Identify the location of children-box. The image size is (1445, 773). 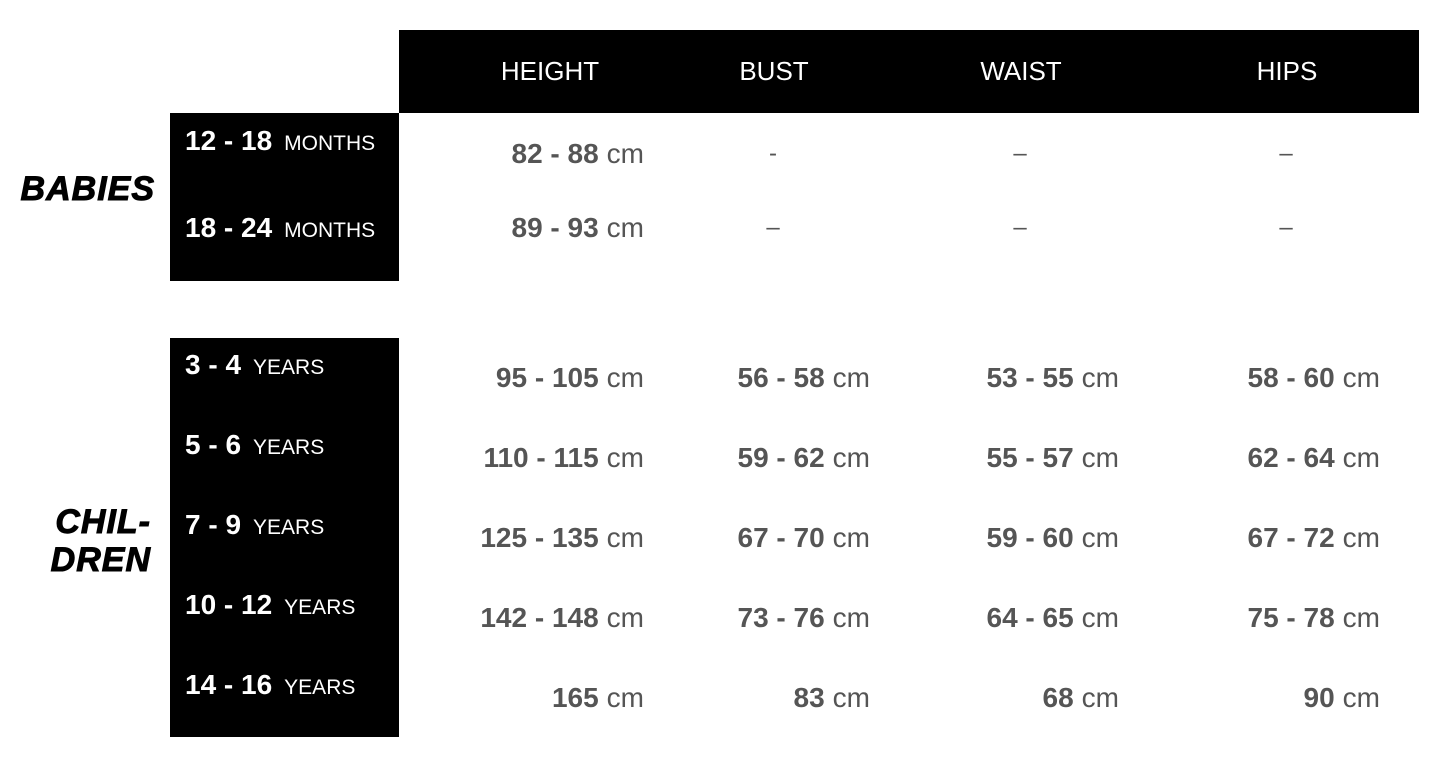
(284, 537).